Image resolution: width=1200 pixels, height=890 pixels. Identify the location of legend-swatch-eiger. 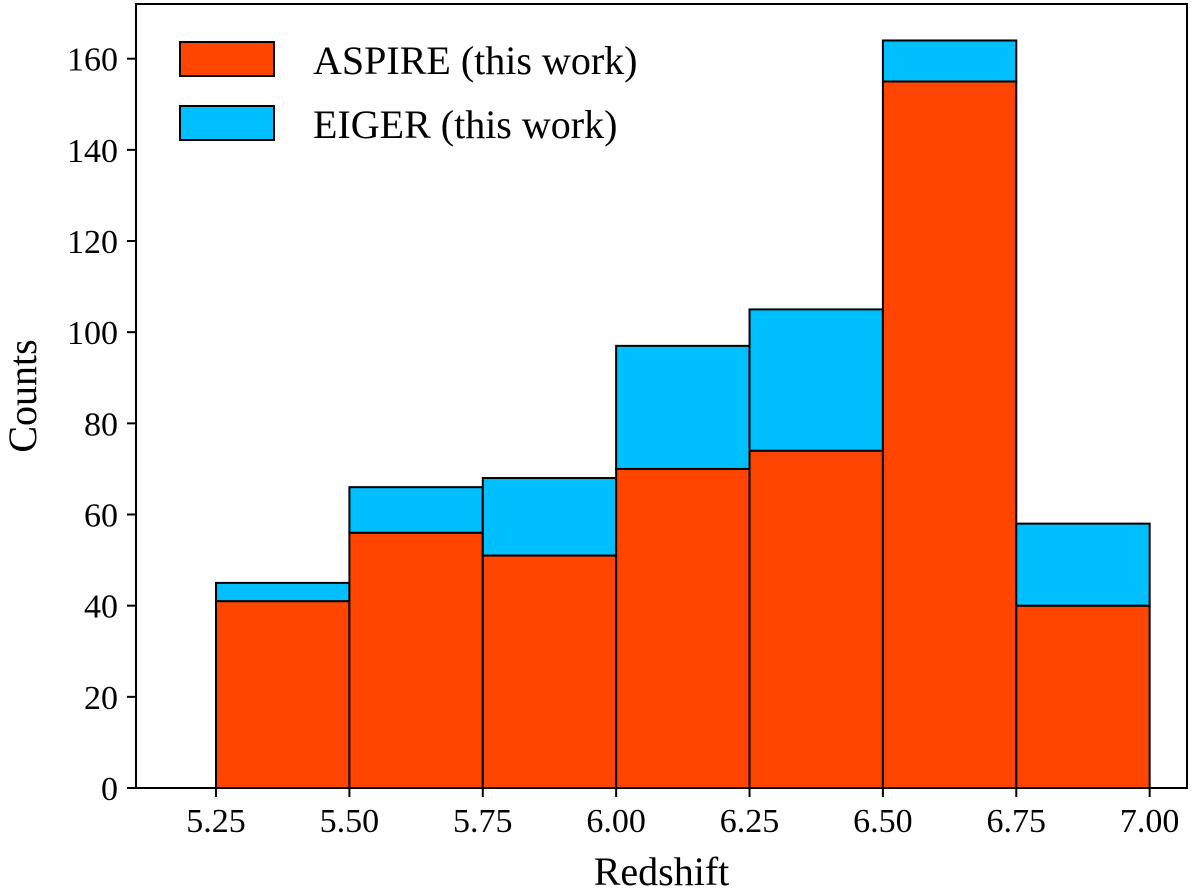
(227, 123).